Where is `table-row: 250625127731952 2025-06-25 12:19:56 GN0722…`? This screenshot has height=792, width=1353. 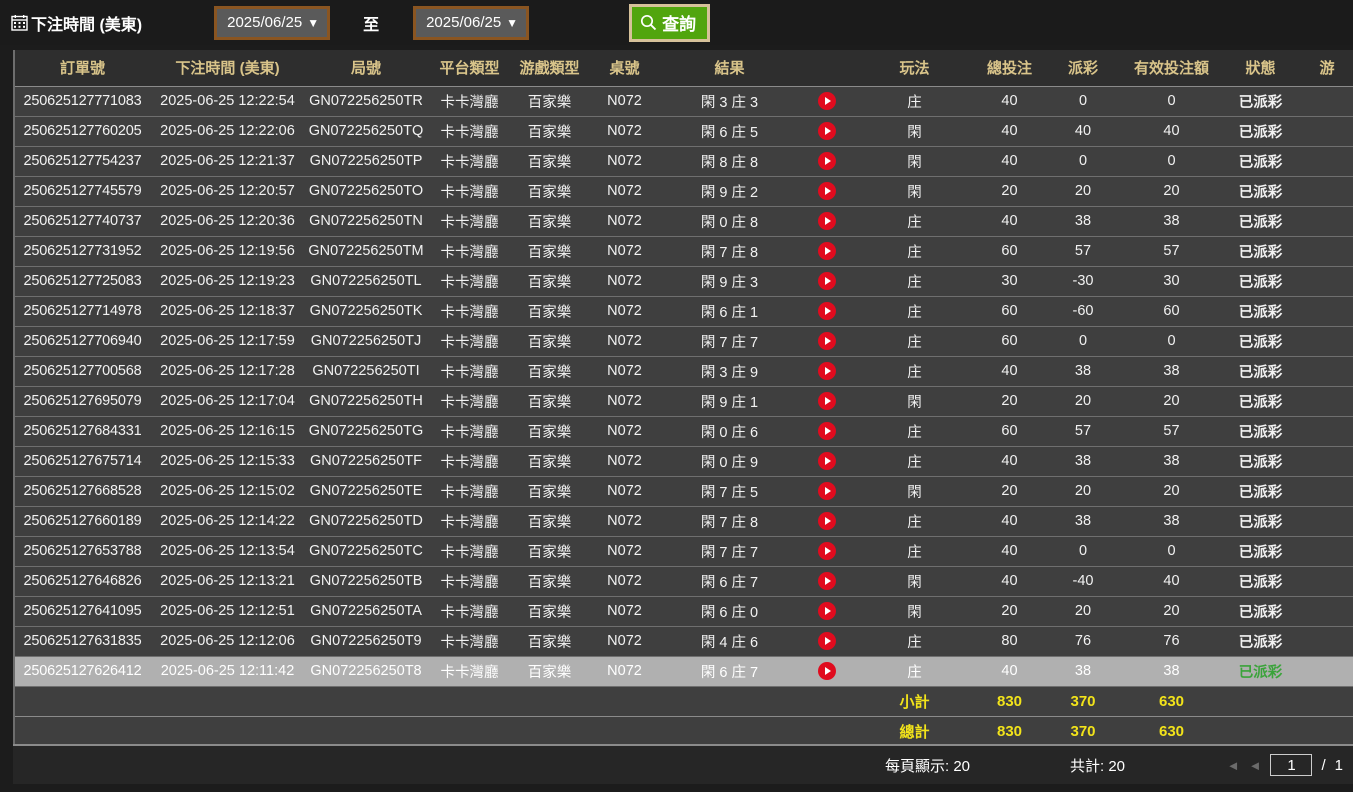
table-row: 250625127731952 2025-06-25 12:19:56 GN0722… is located at coordinates (684, 251).